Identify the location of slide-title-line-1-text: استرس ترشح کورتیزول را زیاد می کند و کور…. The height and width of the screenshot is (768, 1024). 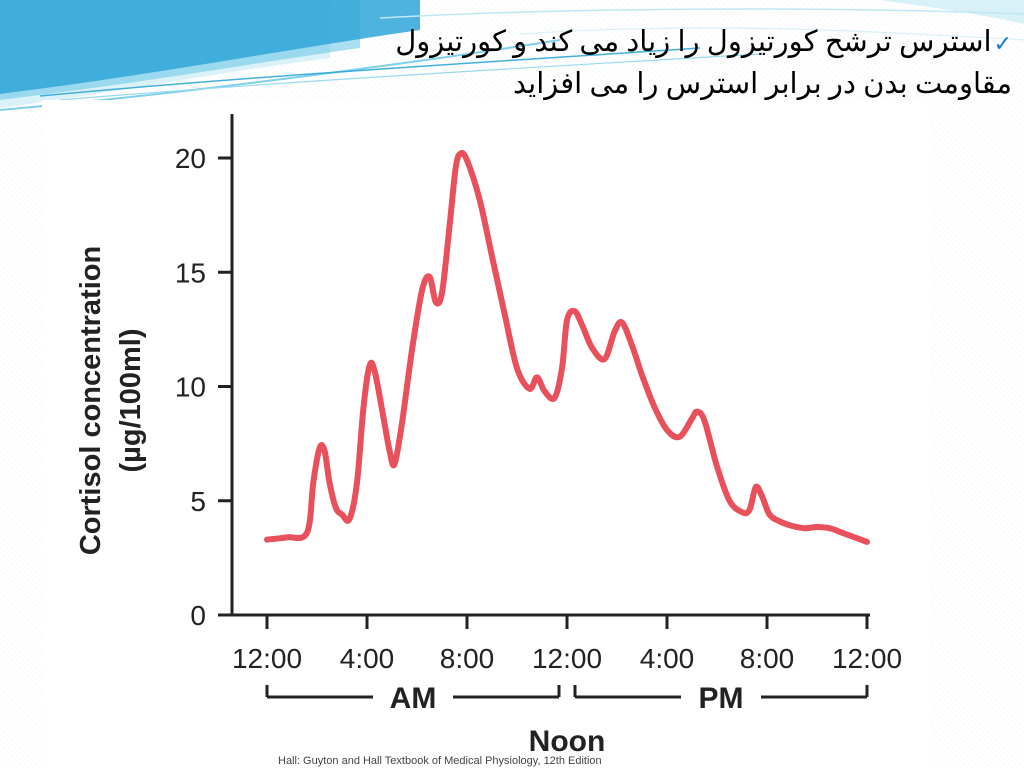
(693, 42).